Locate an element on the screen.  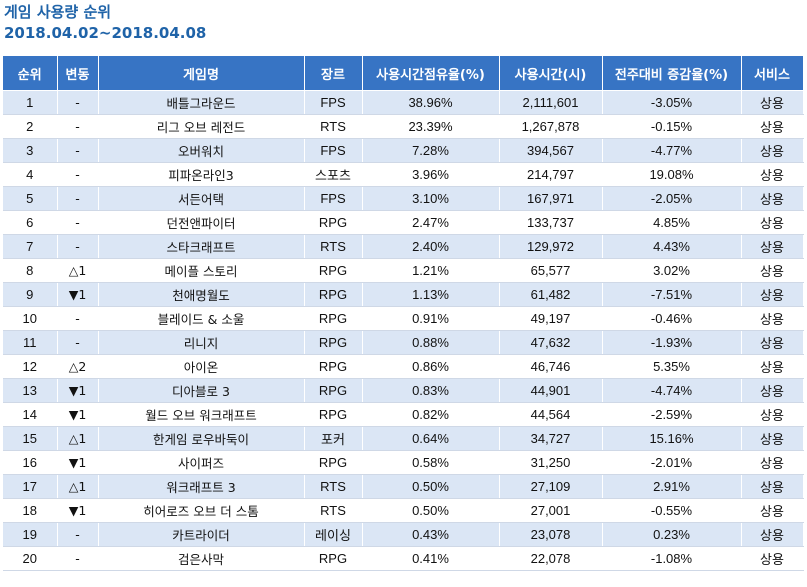
table-row: 20- 검은사막 RPG 0.41% 22,078 -1.08% 상용 is located at coordinates (403, 558).